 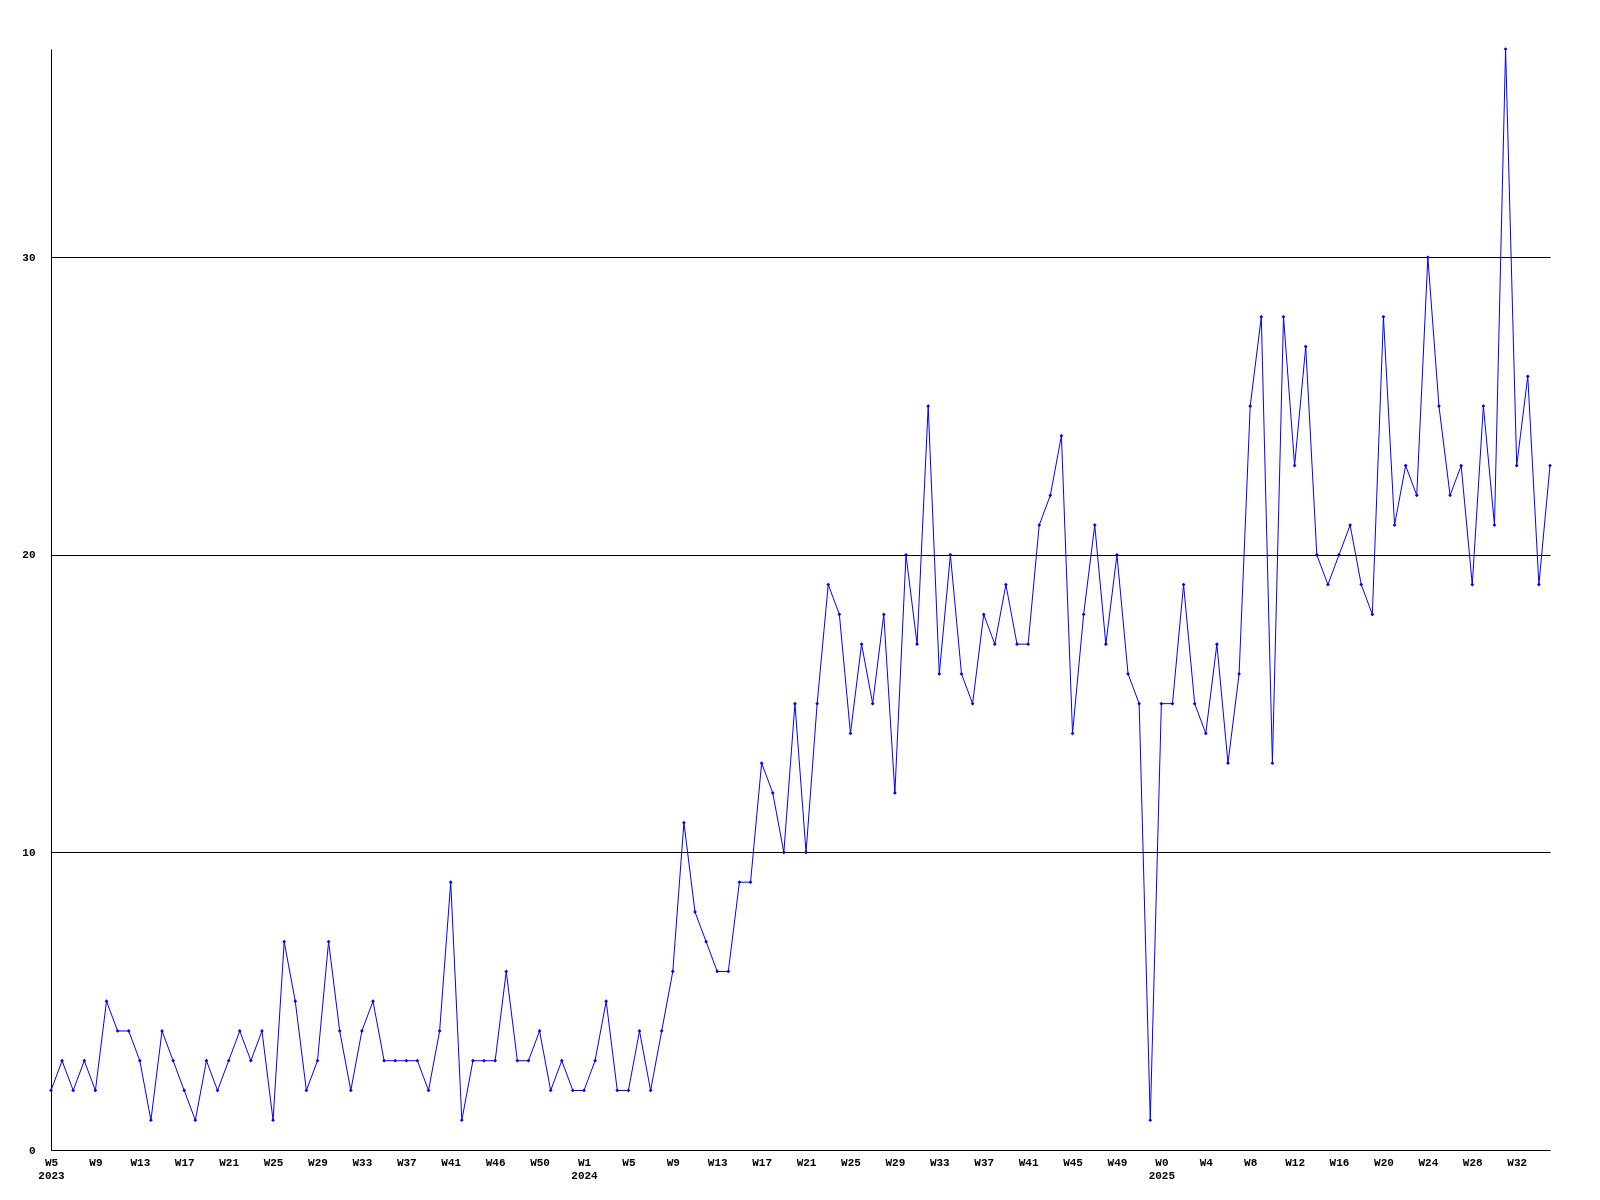 I want to click on x-tick-label: W4, so click(x=1206, y=1162).